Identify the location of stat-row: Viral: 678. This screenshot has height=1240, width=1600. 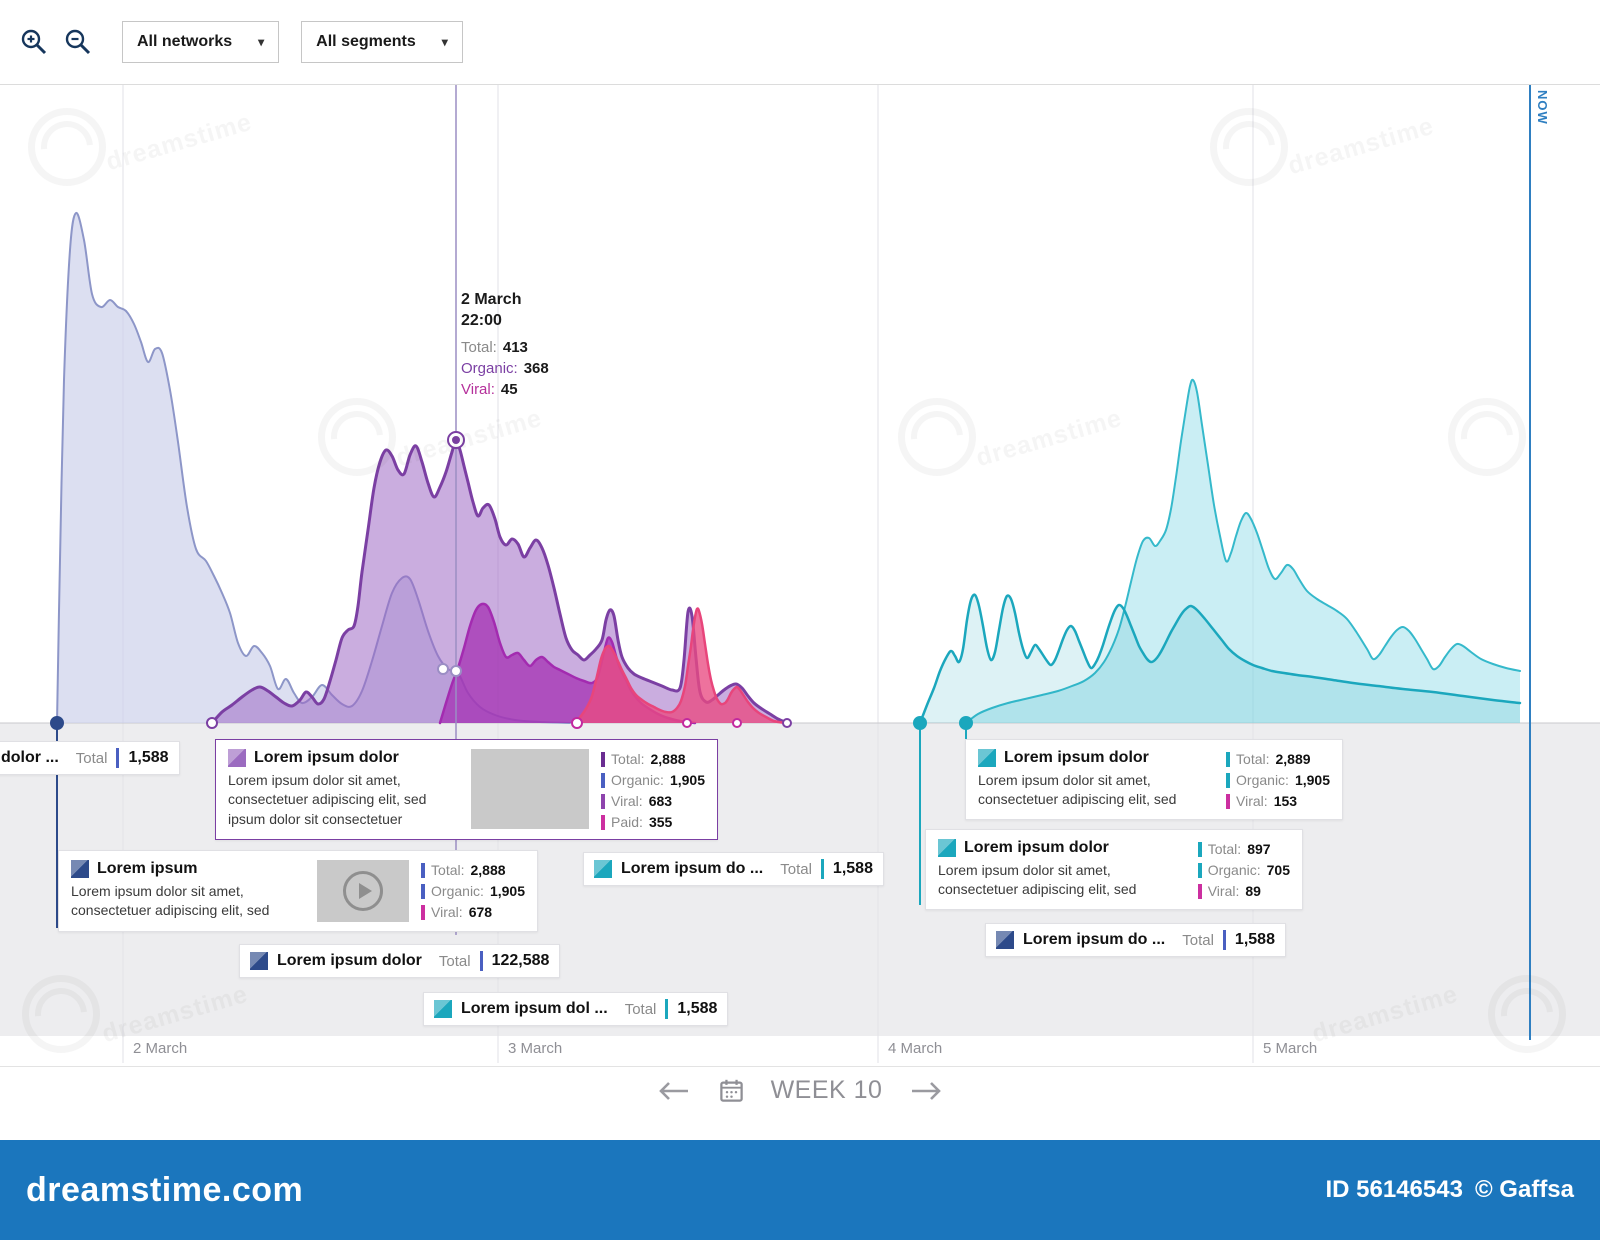
(473, 912).